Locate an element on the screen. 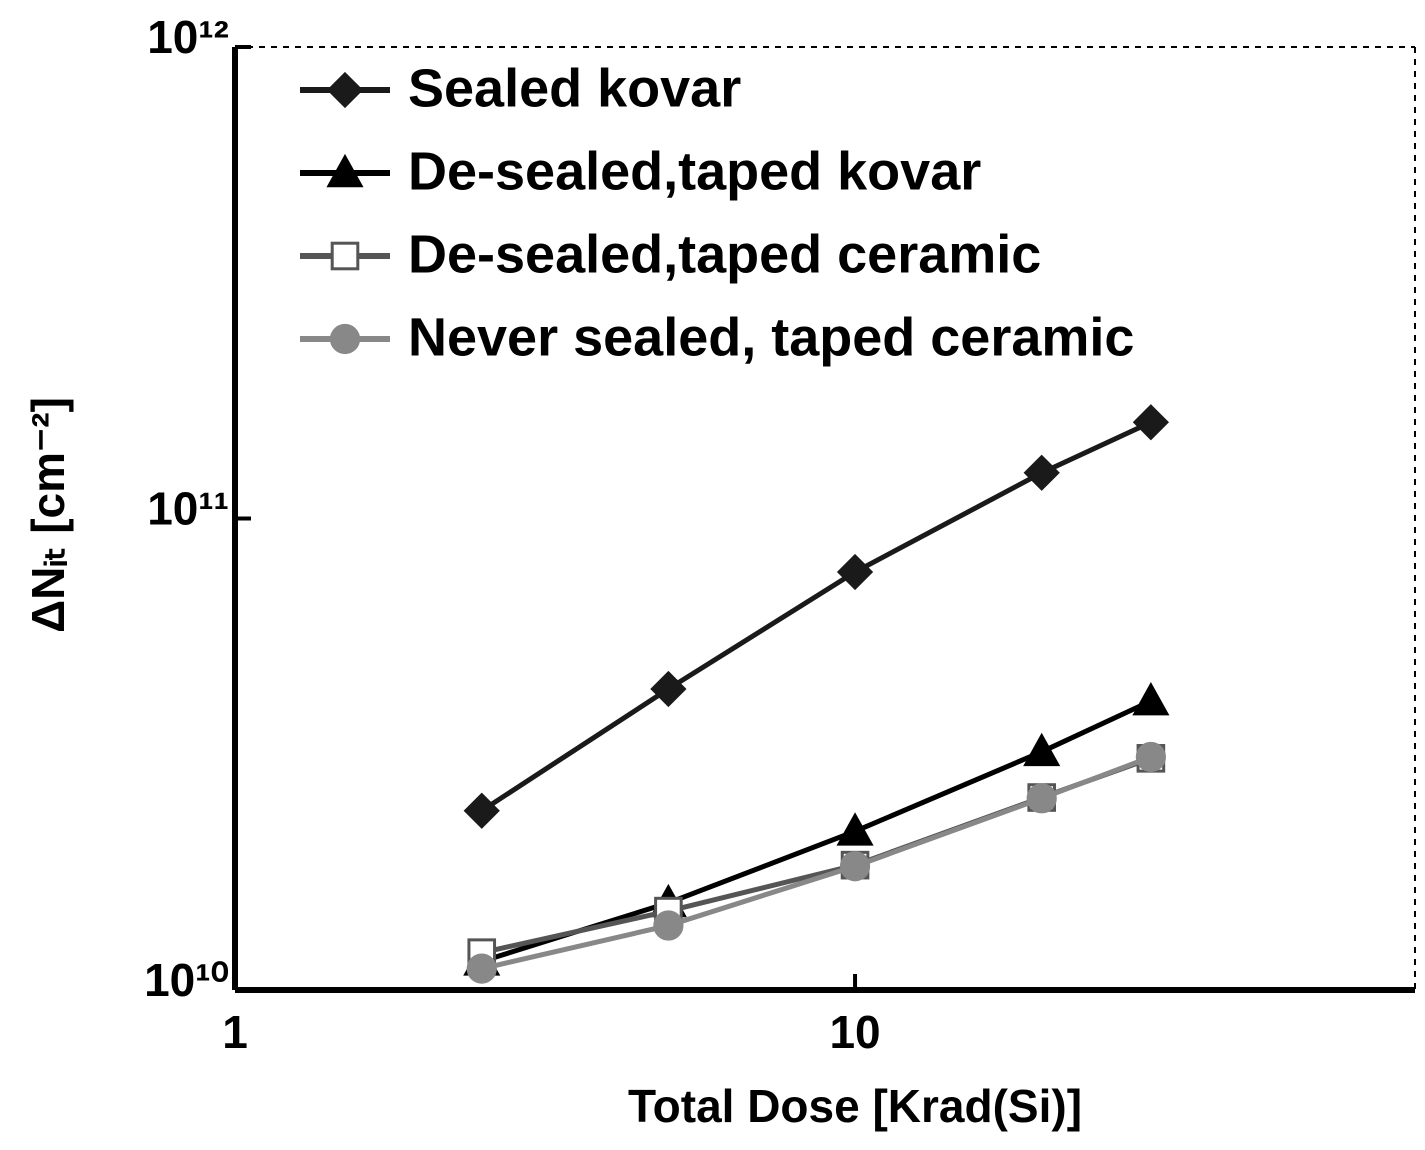 This screenshot has width=1425, height=1150. x-tick-label: 1 is located at coordinates (235, 1032).